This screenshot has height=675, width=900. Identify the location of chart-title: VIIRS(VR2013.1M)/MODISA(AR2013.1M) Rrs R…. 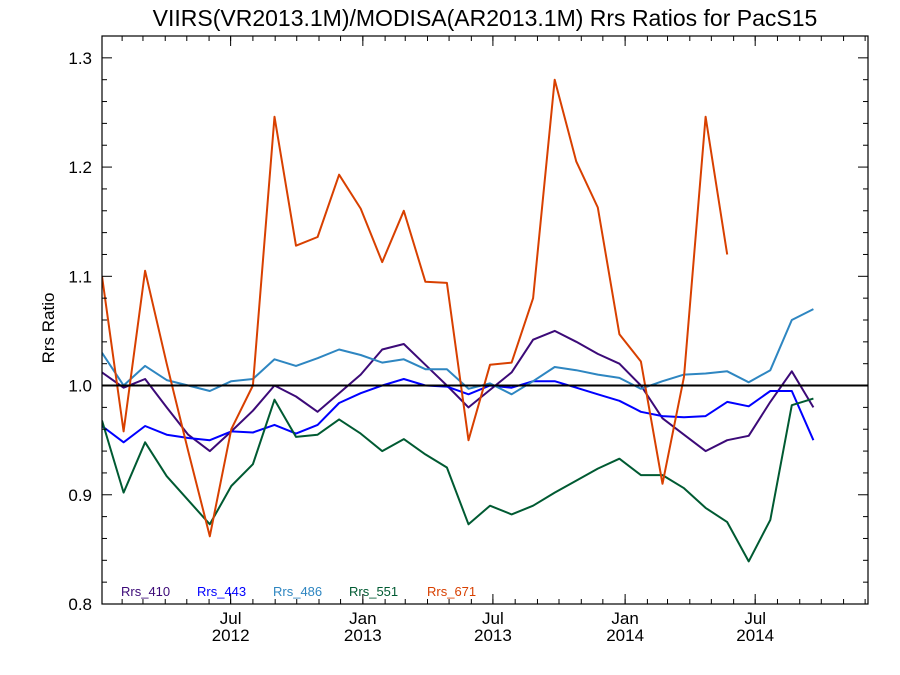
(485, 18).